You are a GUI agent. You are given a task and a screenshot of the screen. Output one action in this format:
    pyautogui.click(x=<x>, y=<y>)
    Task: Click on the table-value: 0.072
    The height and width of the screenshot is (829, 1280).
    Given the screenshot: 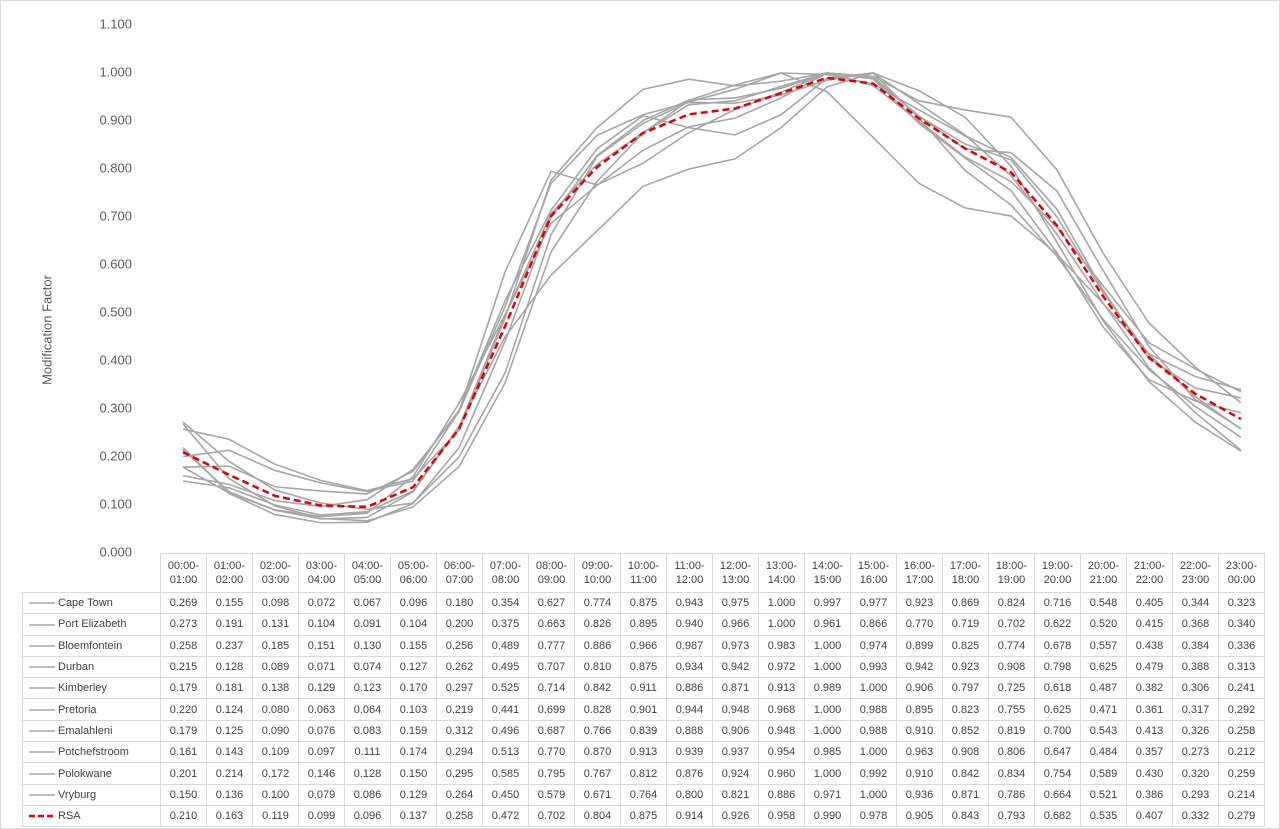 What is the action you would take?
    pyautogui.click(x=321, y=603)
    